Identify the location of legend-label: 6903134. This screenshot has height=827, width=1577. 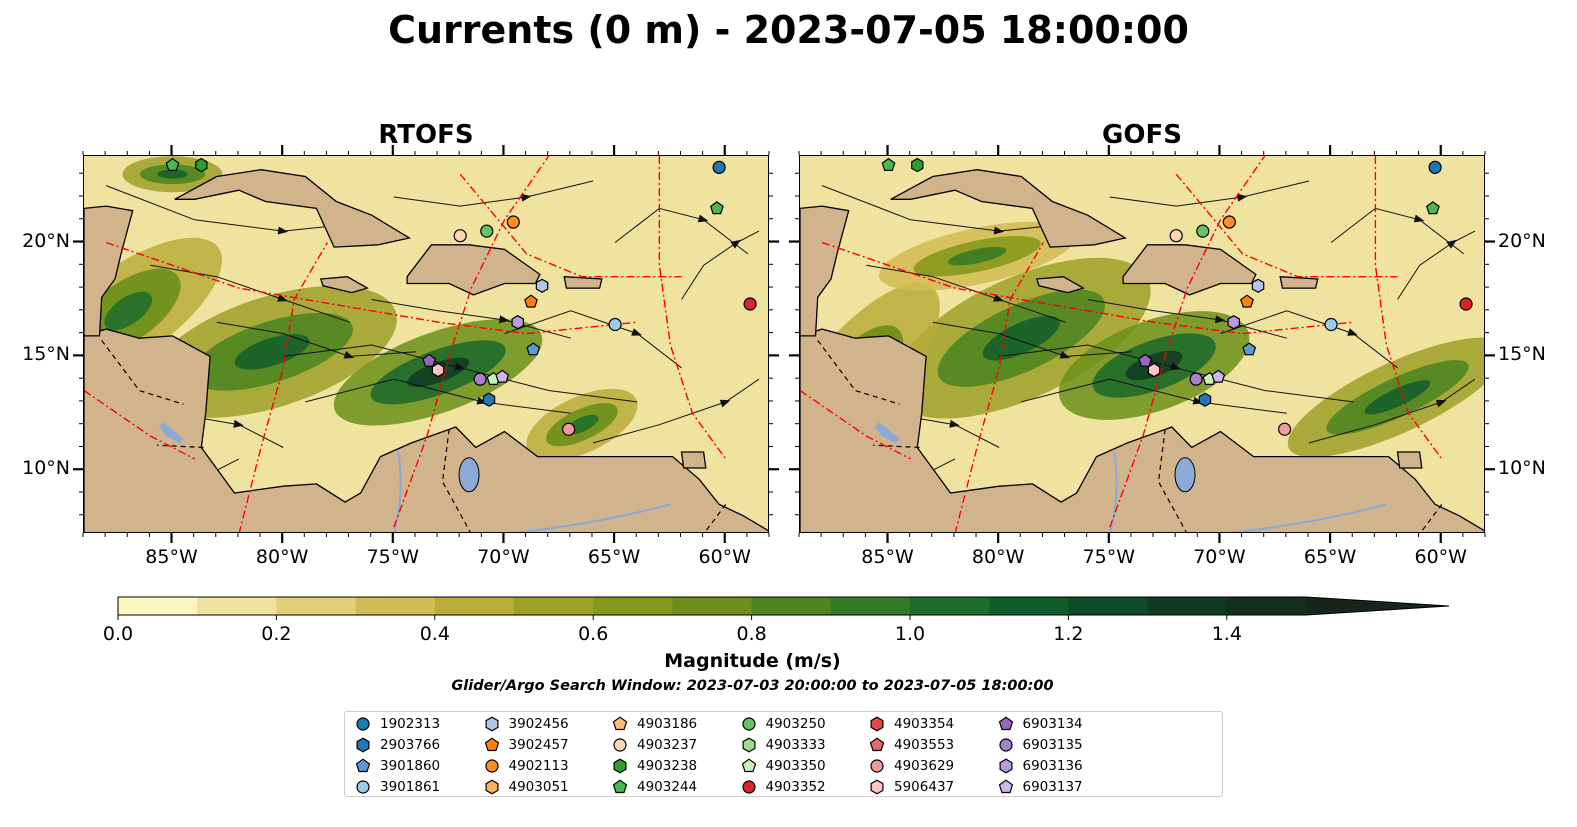
(1052, 724).